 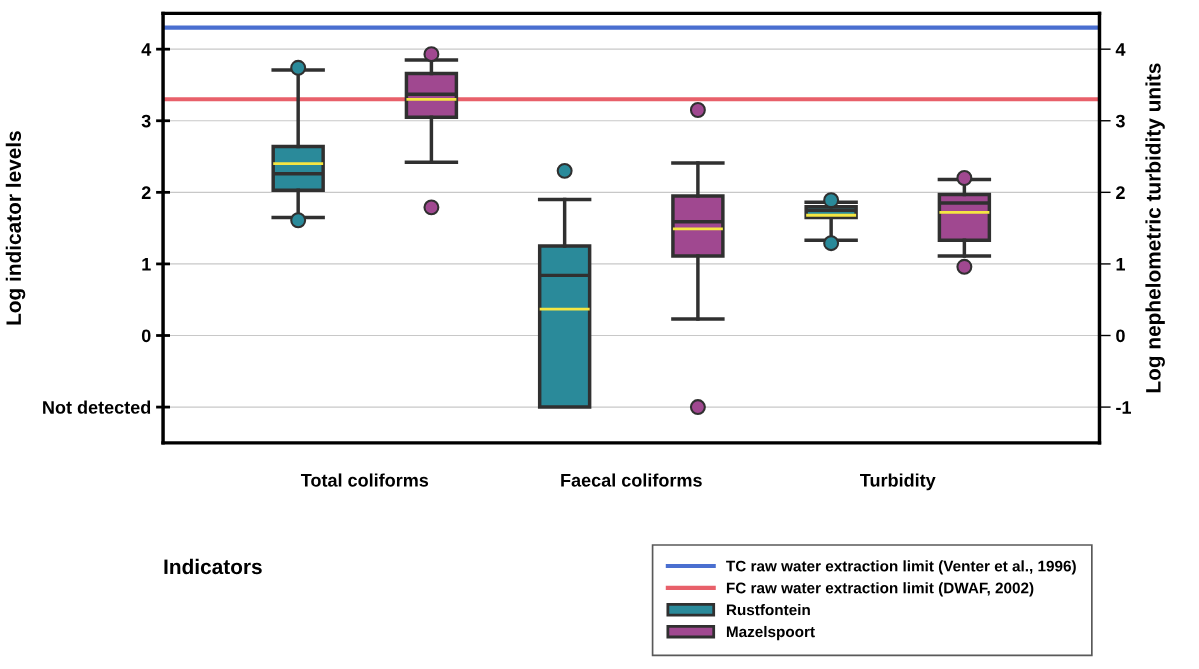 I want to click on y-tick-label: Not detected, so click(x=97, y=407).